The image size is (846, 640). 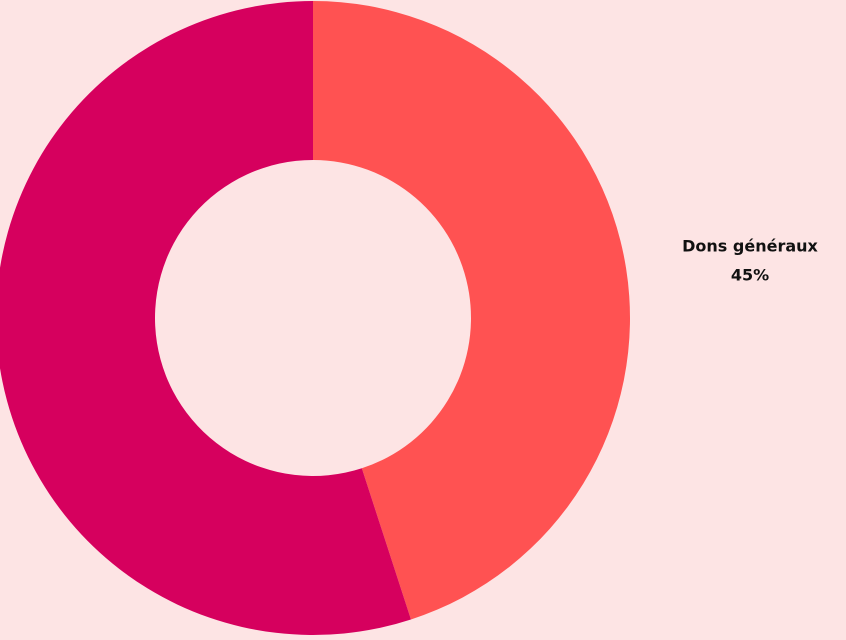 What do you see at coordinates (750, 261) in the screenshot?
I see `donut-labels: Dons généraux 45%` at bounding box center [750, 261].